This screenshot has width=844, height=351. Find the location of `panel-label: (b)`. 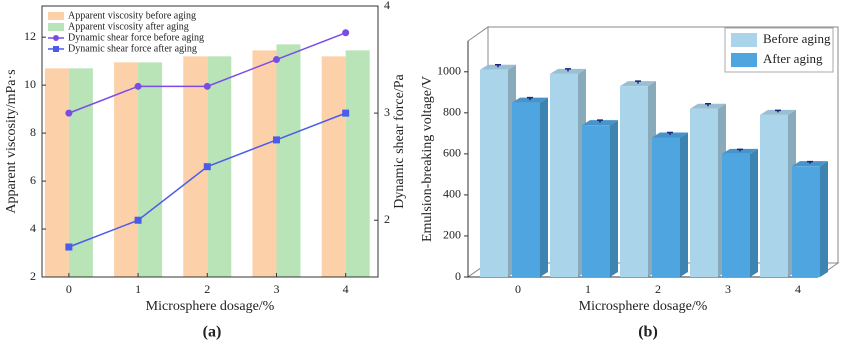

panel-label: (b) is located at coordinates (648, 332).